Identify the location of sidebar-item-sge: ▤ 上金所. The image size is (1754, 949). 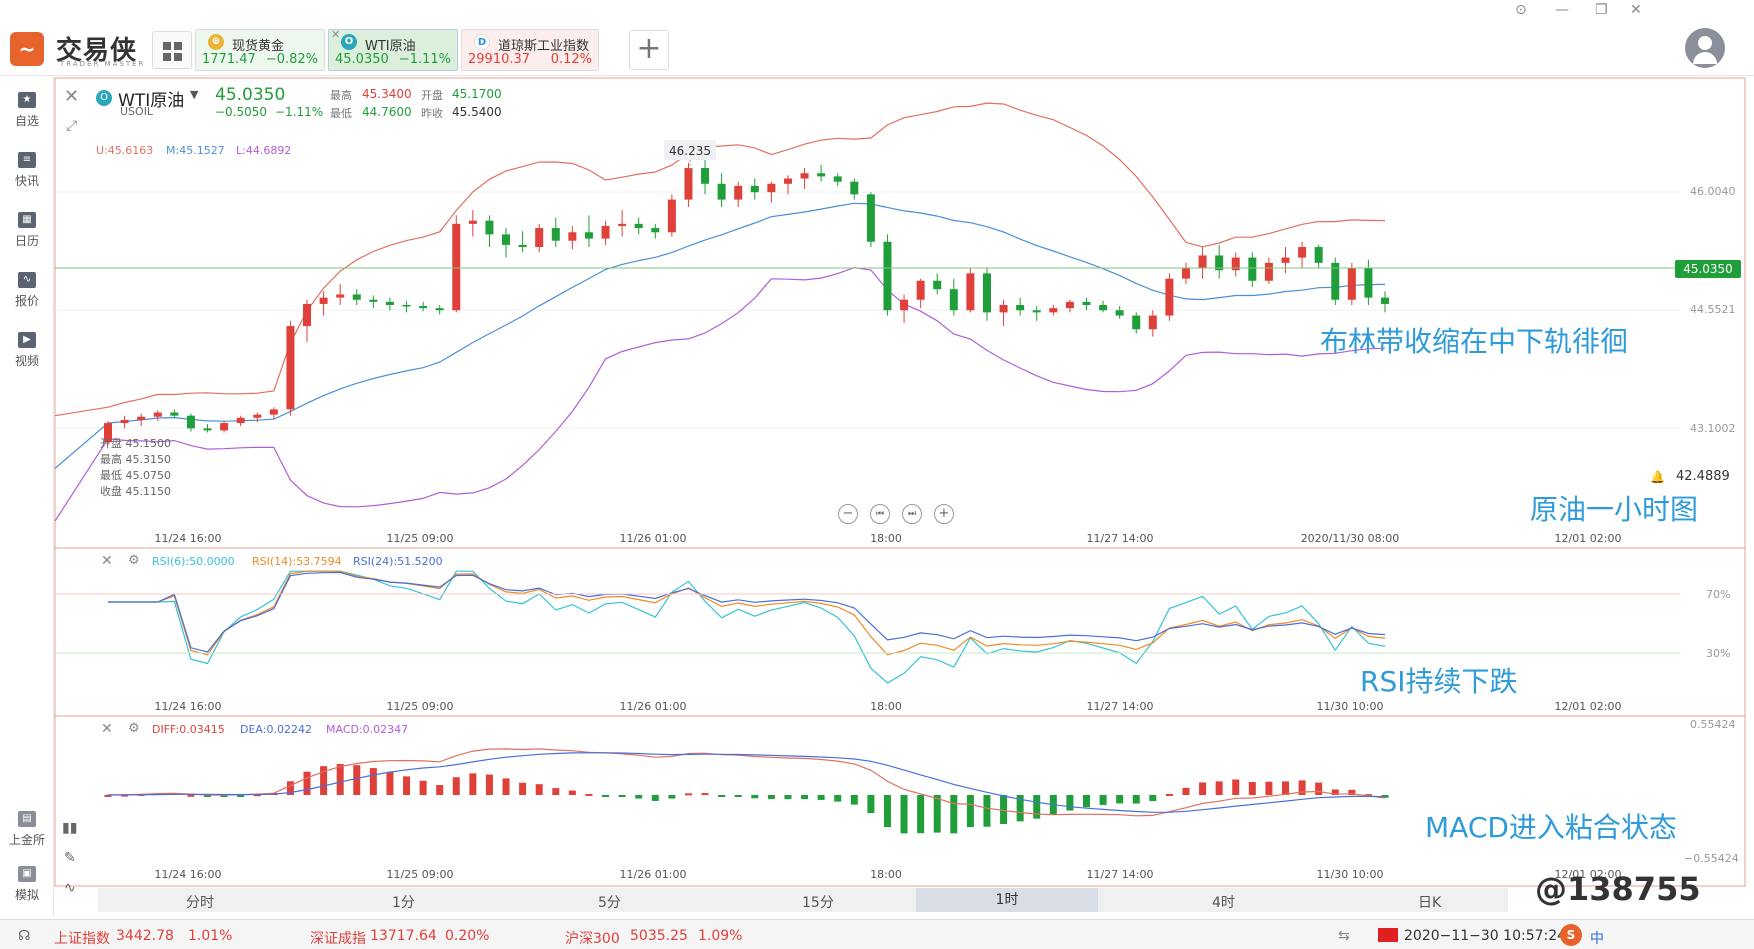
(27, 829).